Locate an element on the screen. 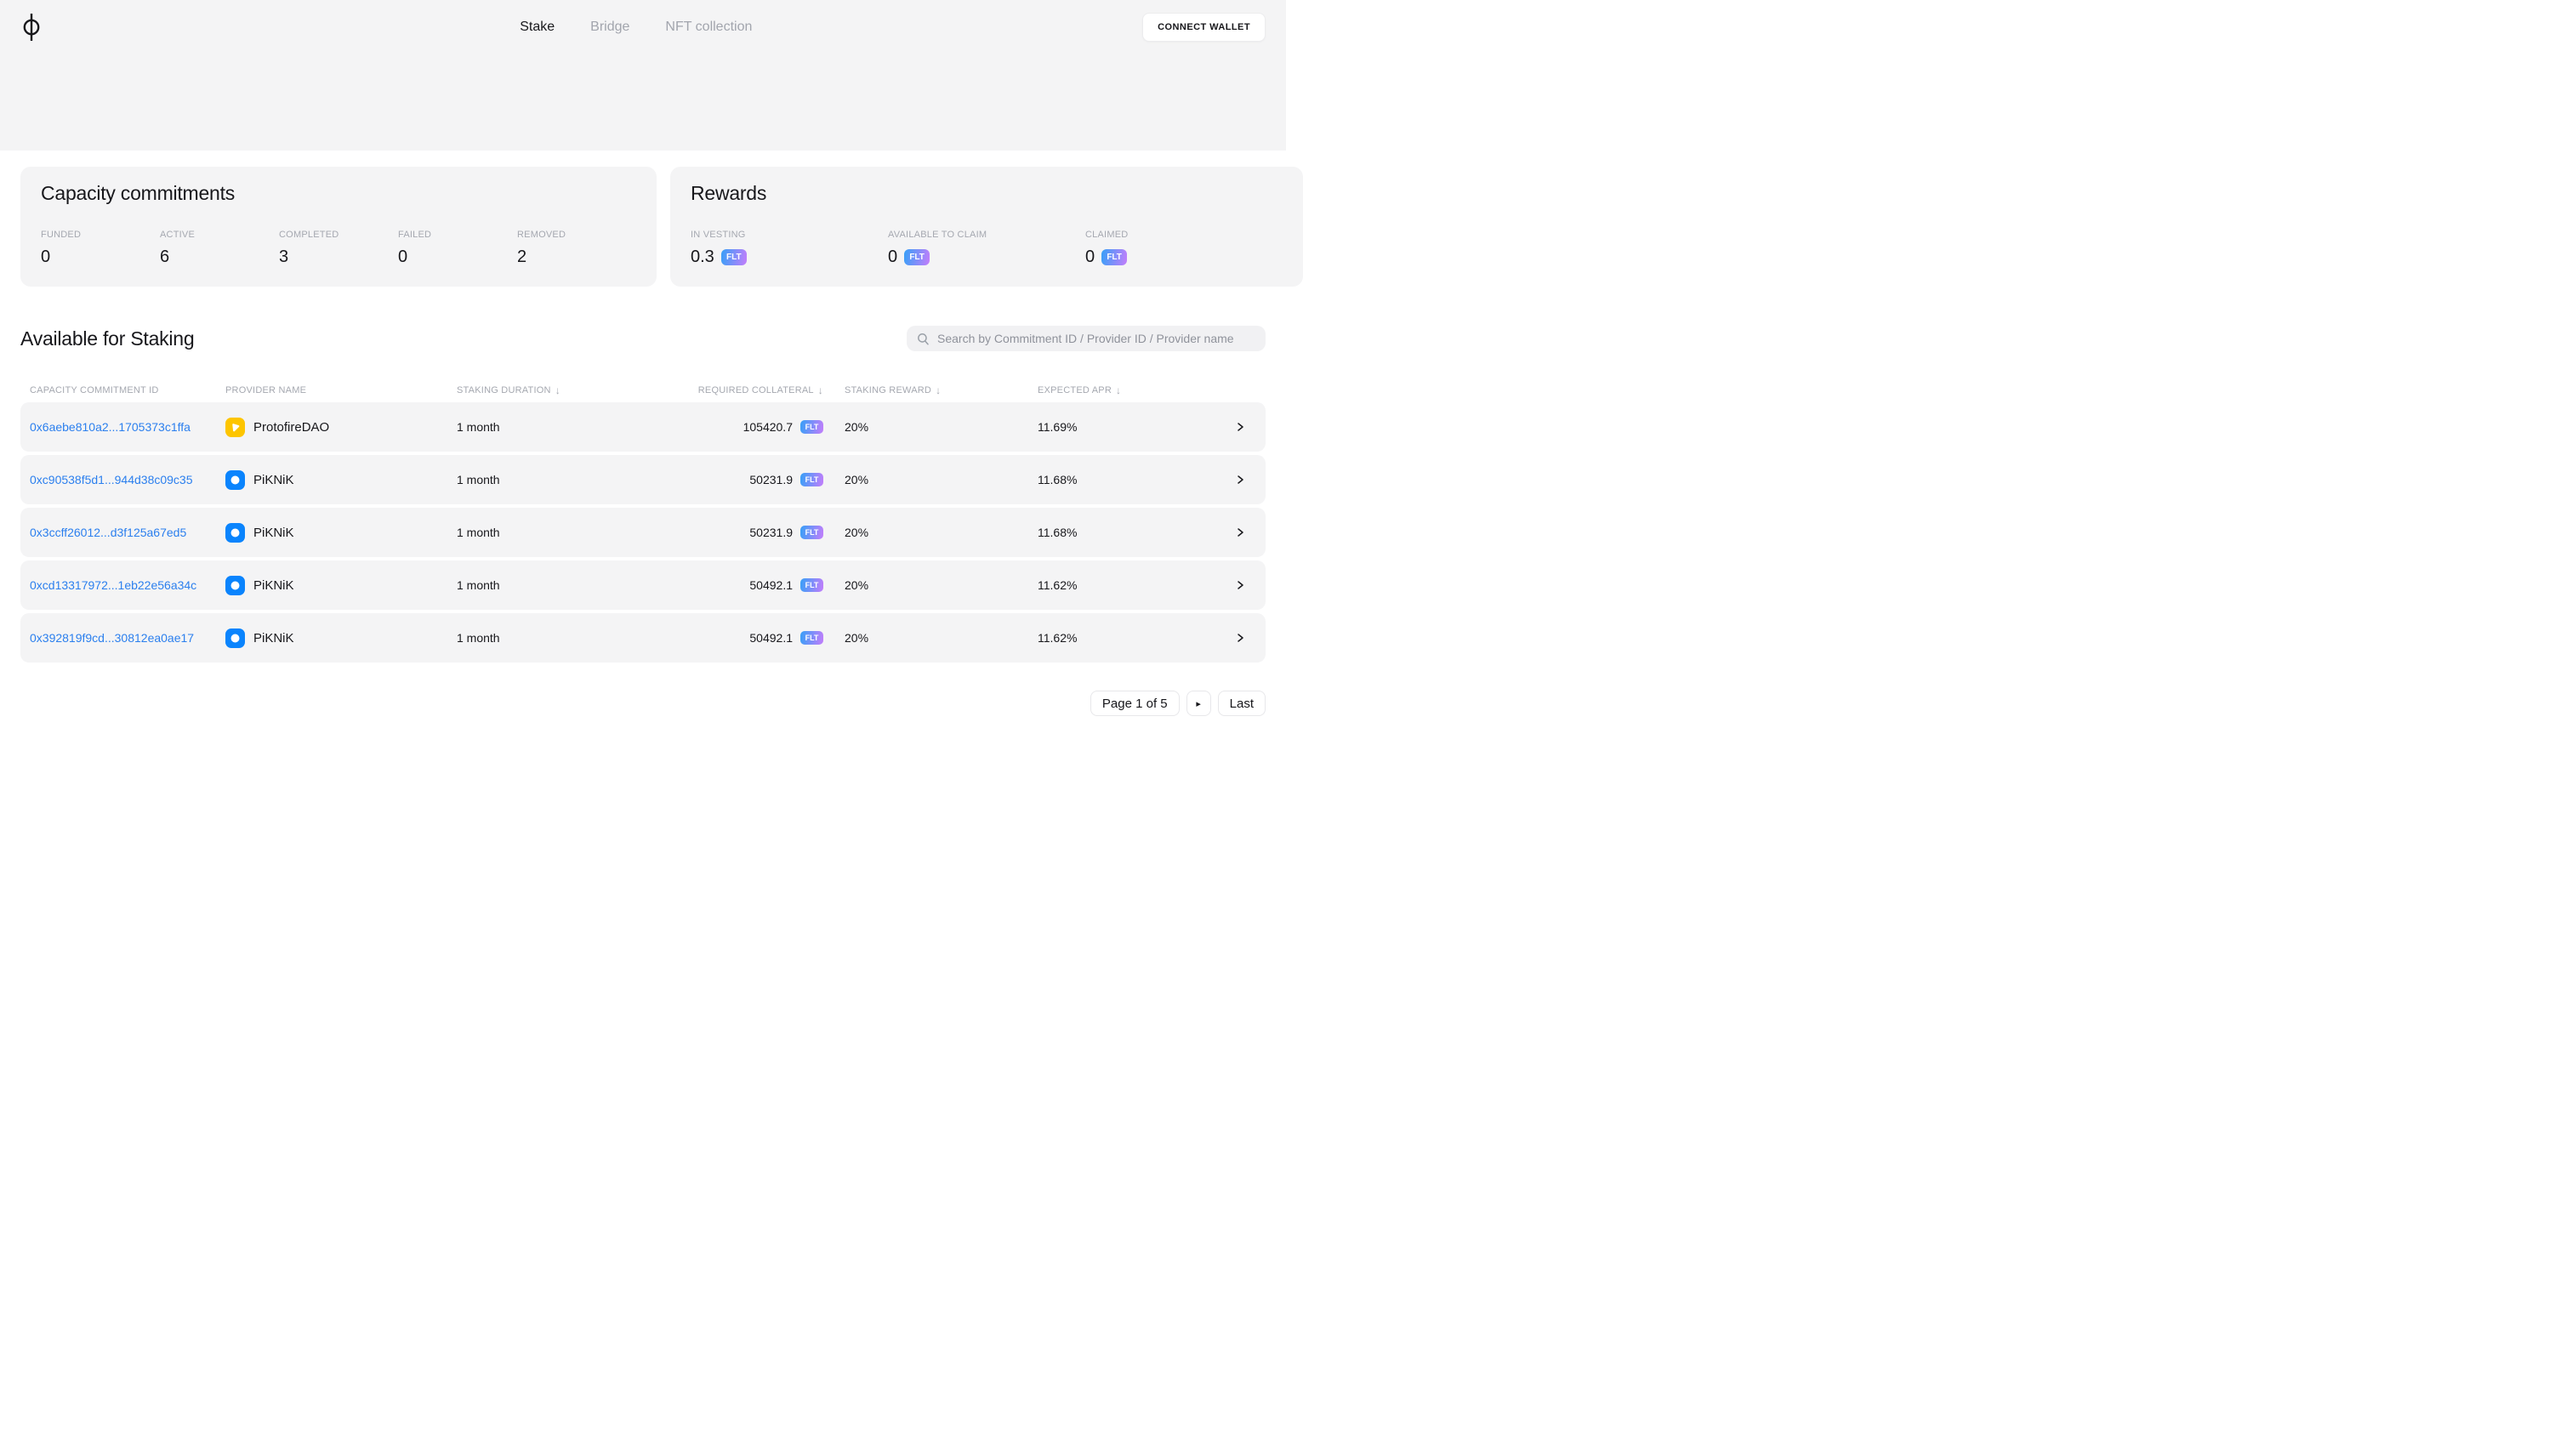  next-page-button: ▸ is located at coordinates (1199, 703).